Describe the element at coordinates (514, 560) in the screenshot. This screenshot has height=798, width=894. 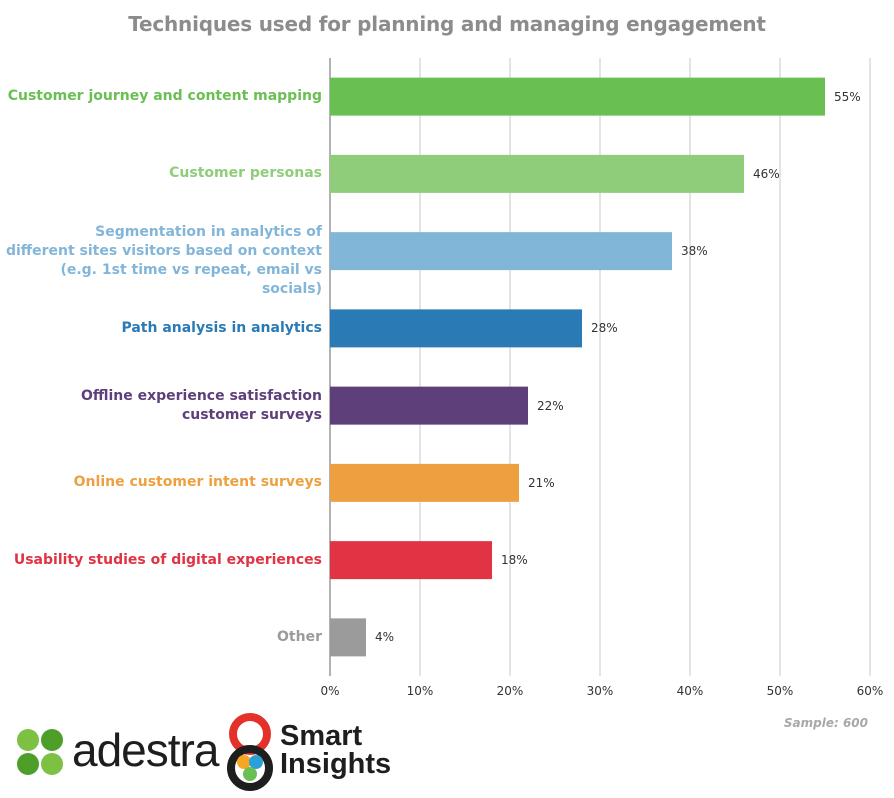
I see `value-label: 18%` at that location.